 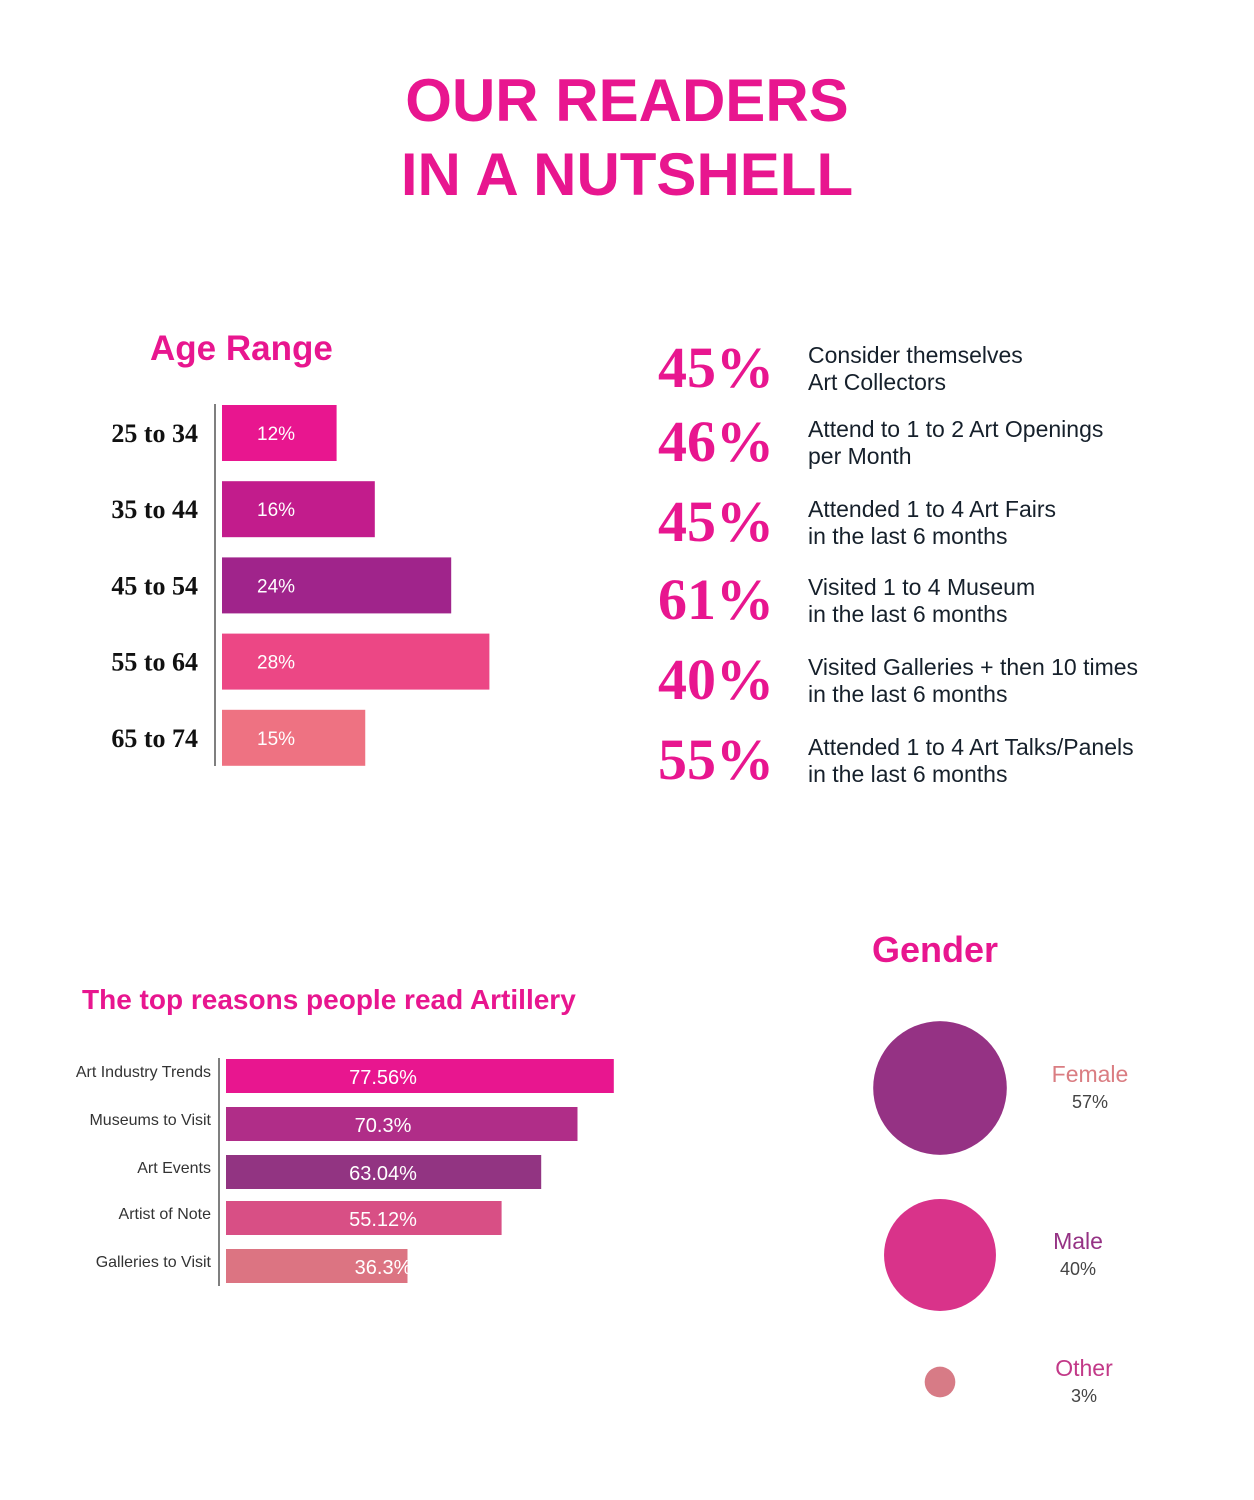 What do you see at coordinates (915, 355) in the screenshot?
I see `stat-line1: Consider themselves` at bounding box center [915, 355].